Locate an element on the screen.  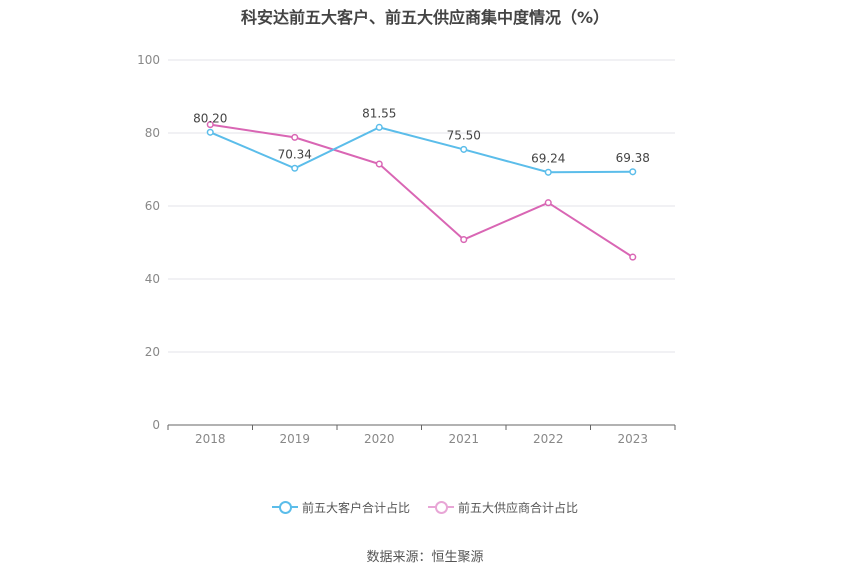
y-tick-label: 80 is located at coordinates (152, 133).